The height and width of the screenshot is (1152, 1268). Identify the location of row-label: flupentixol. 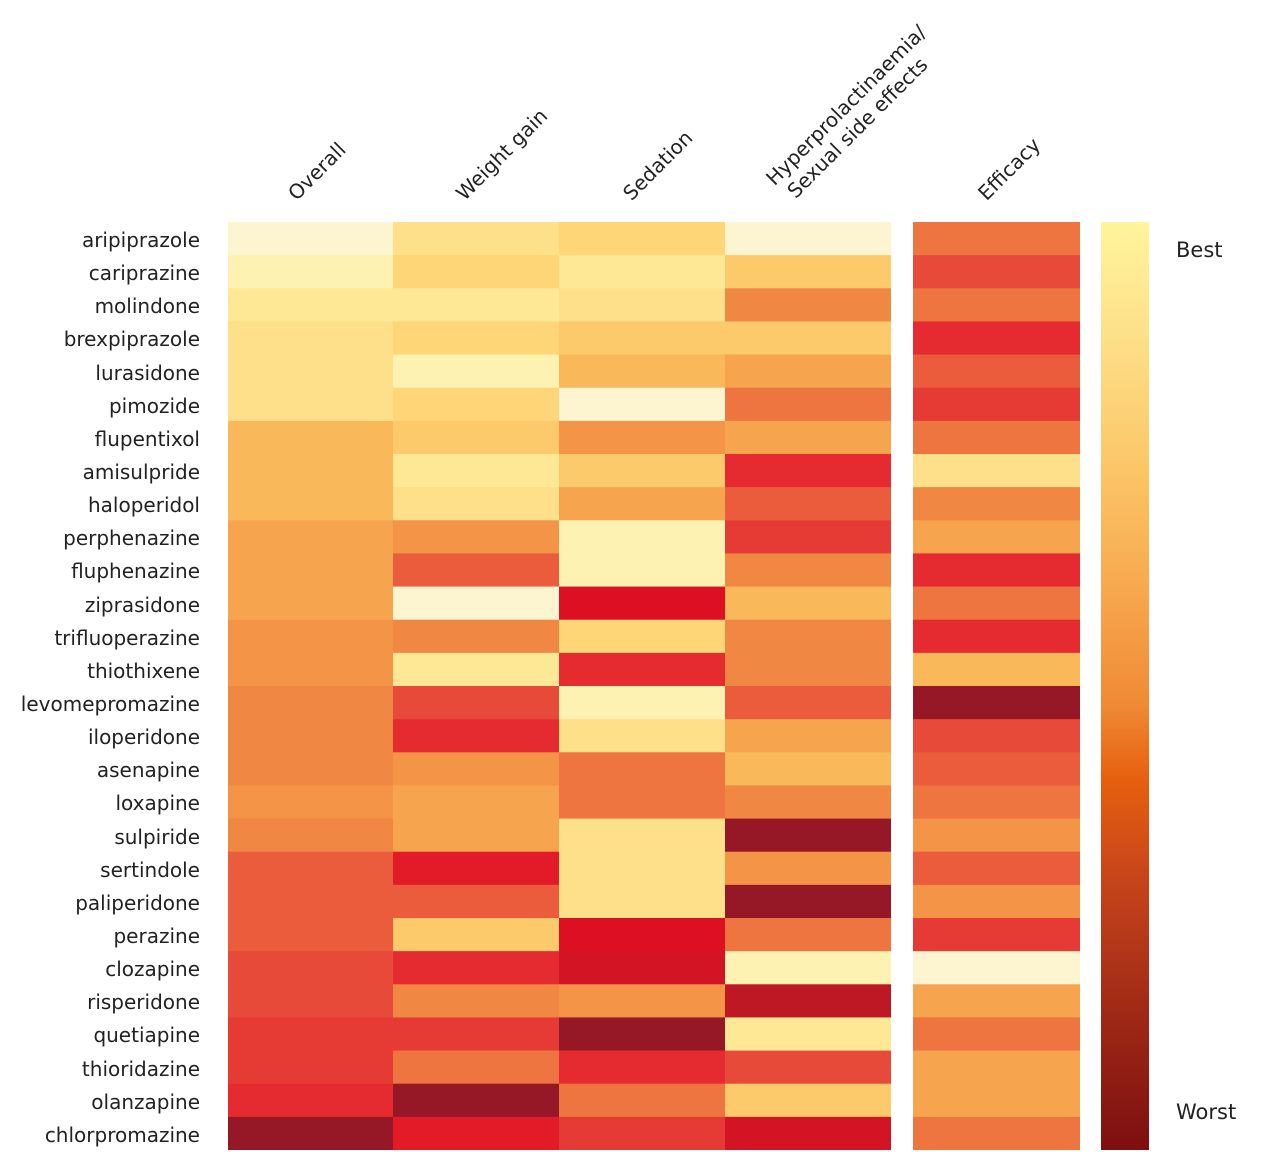
(147, 438).